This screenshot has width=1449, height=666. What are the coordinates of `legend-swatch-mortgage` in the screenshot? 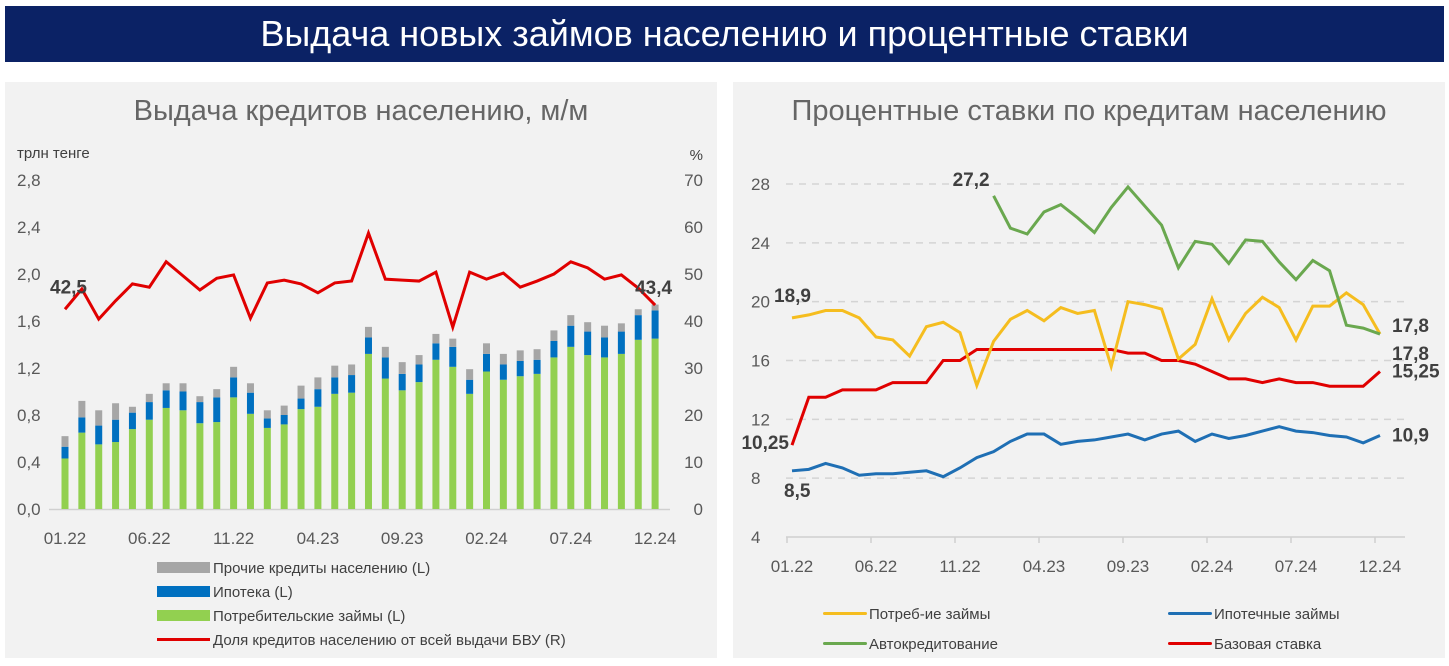 It's located at (183, 591).